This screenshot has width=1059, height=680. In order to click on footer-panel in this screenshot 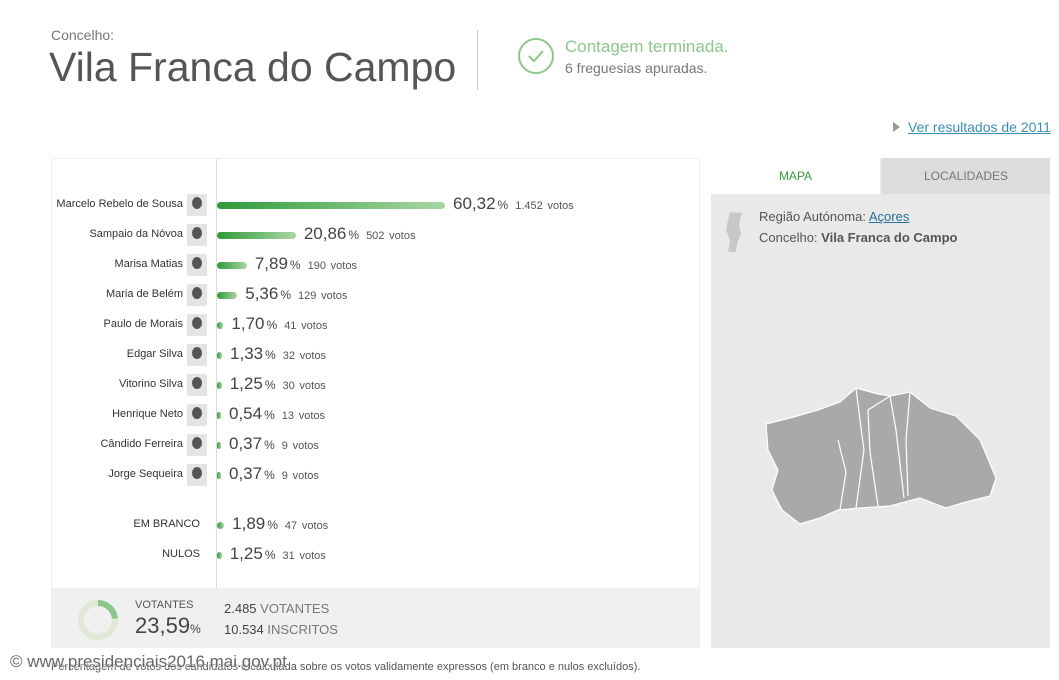, I will do `click(376, 618)`.